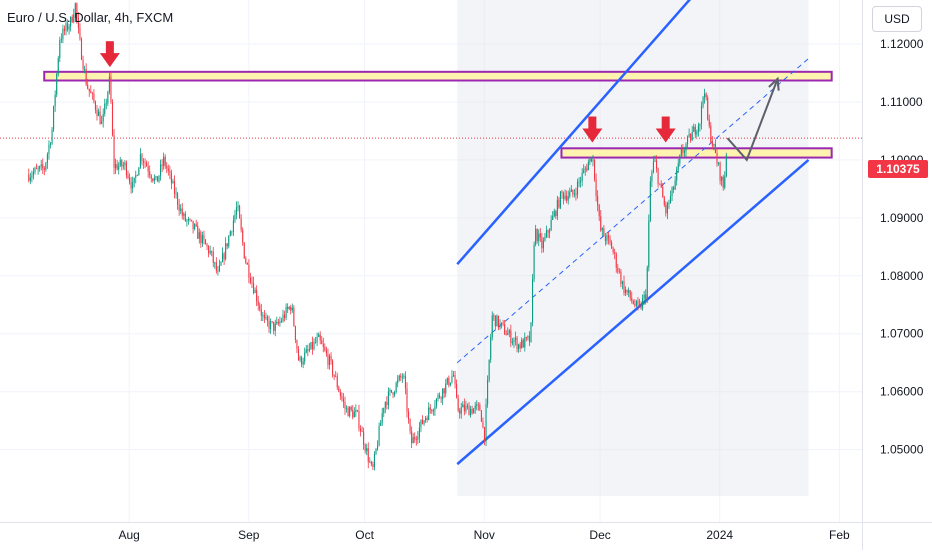 The height and width of the screenshot is (555, 932). What do you see at coordinates (897, 19) in the screenshot?
I see `currency-button: USD` at bounding box center [897, 19].